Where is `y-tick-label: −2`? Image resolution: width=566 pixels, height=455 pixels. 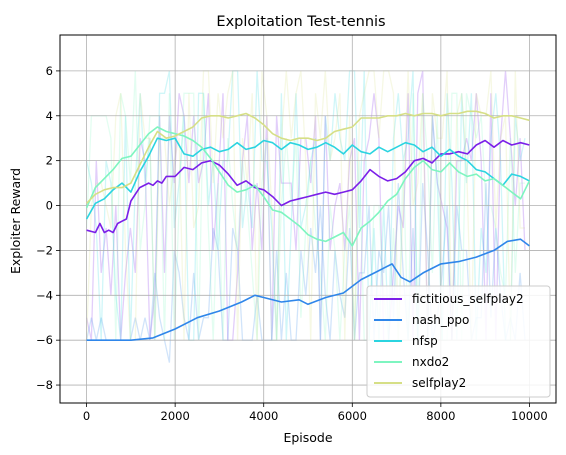
y-tick-label: −2 is located at coordinates (44, 250).